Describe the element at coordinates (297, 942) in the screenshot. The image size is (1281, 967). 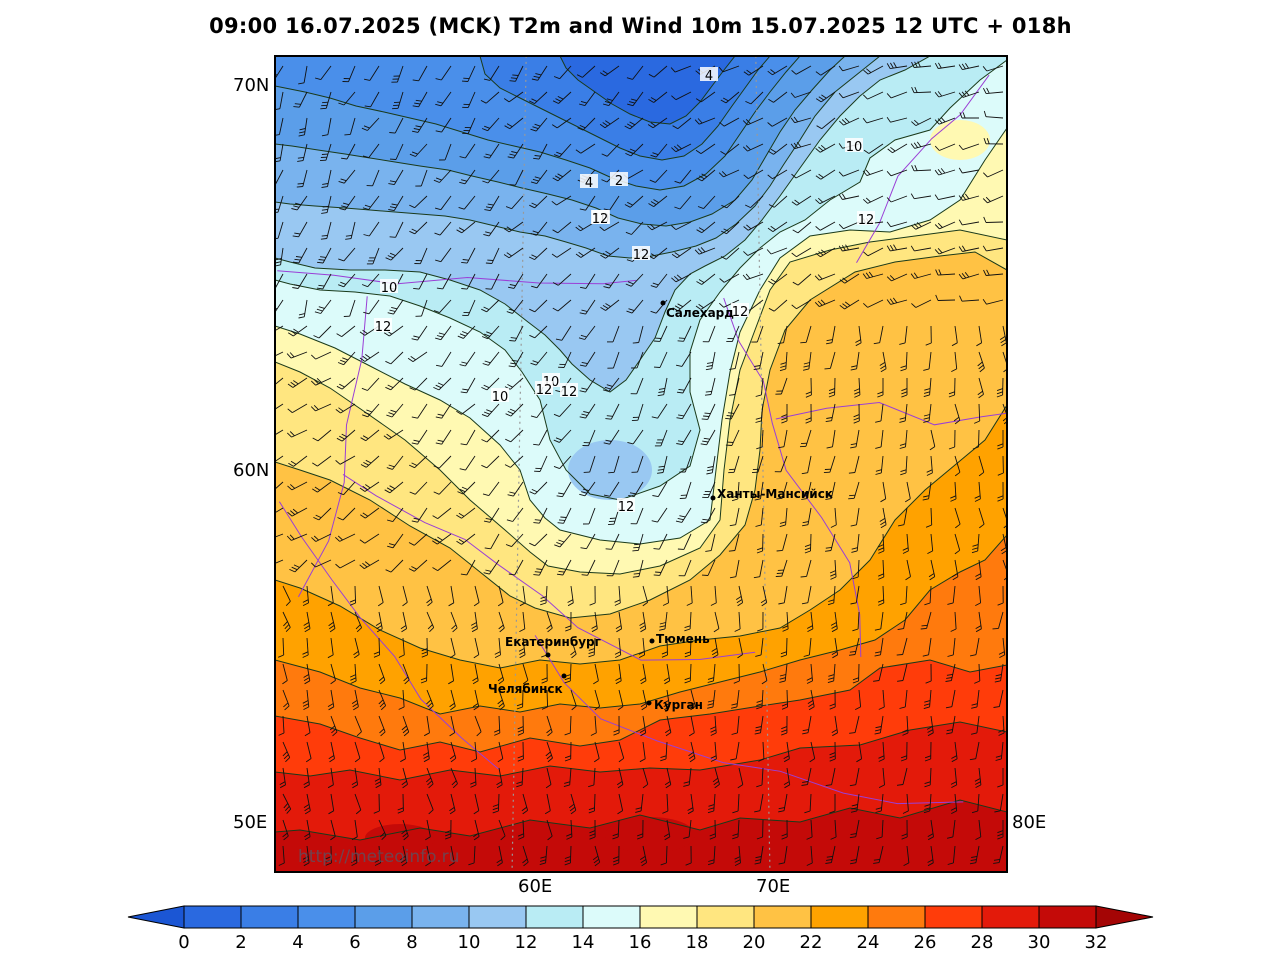
I see `colorbar-tick-label: 4` at that location.